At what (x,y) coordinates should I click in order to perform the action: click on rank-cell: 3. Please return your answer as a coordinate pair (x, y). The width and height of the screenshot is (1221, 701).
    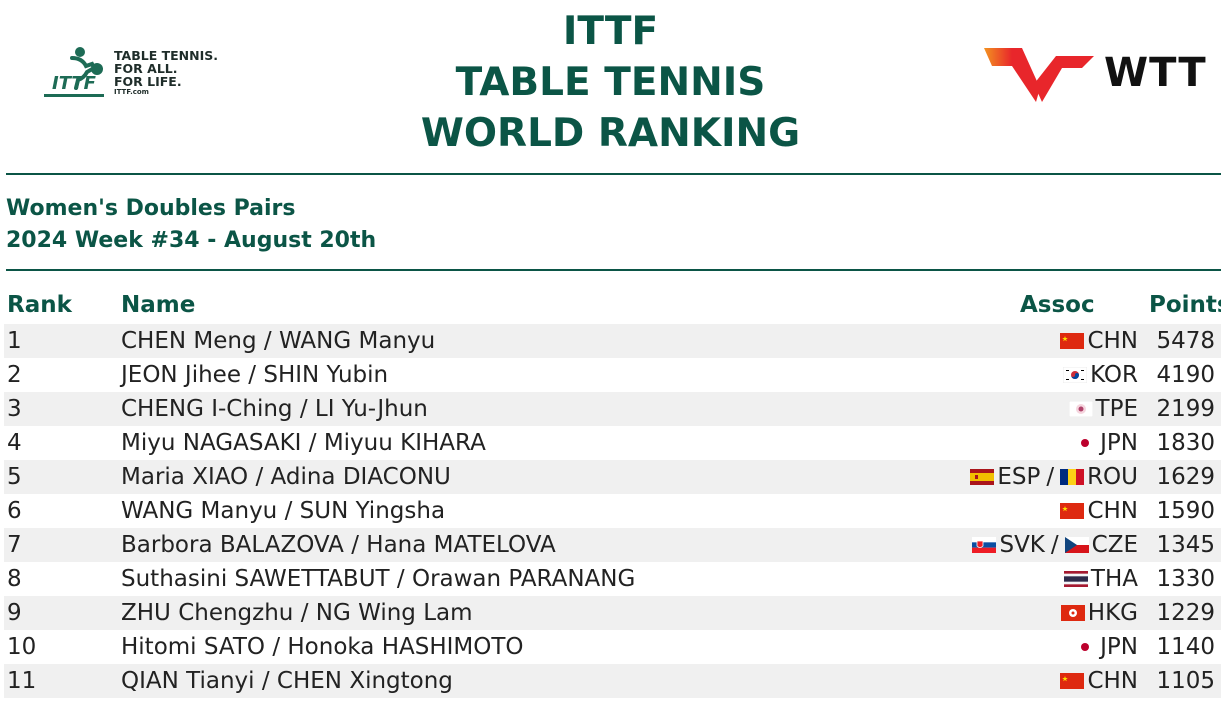
    Looking at the image, I should click on (14, 409).